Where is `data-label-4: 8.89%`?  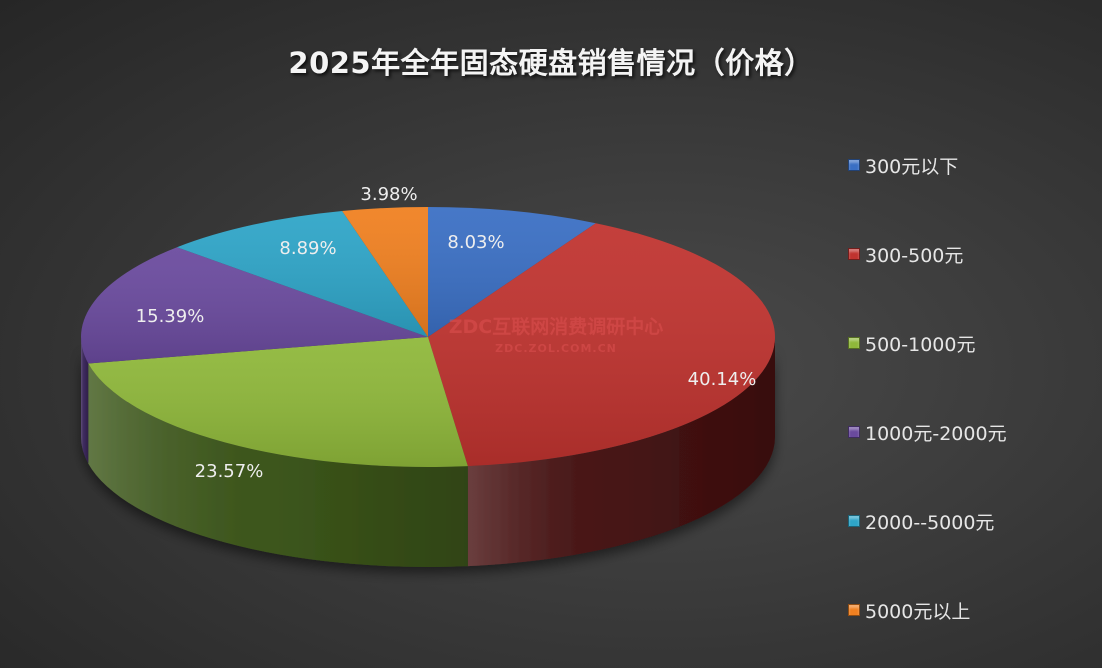
data-label-4: 8.89% is located at coordinates (307, 248).